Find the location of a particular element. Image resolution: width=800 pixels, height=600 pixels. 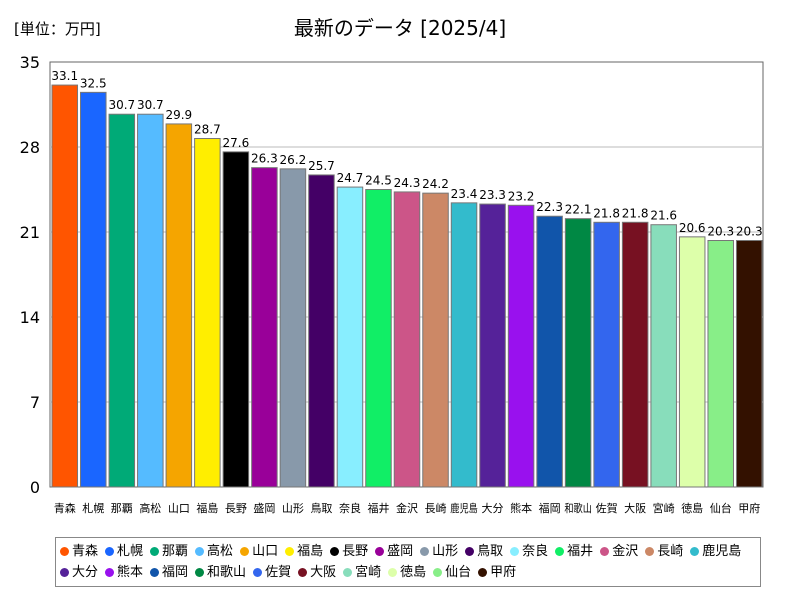

x-tick-label: 徳島 is located at coordinates (692, 508).